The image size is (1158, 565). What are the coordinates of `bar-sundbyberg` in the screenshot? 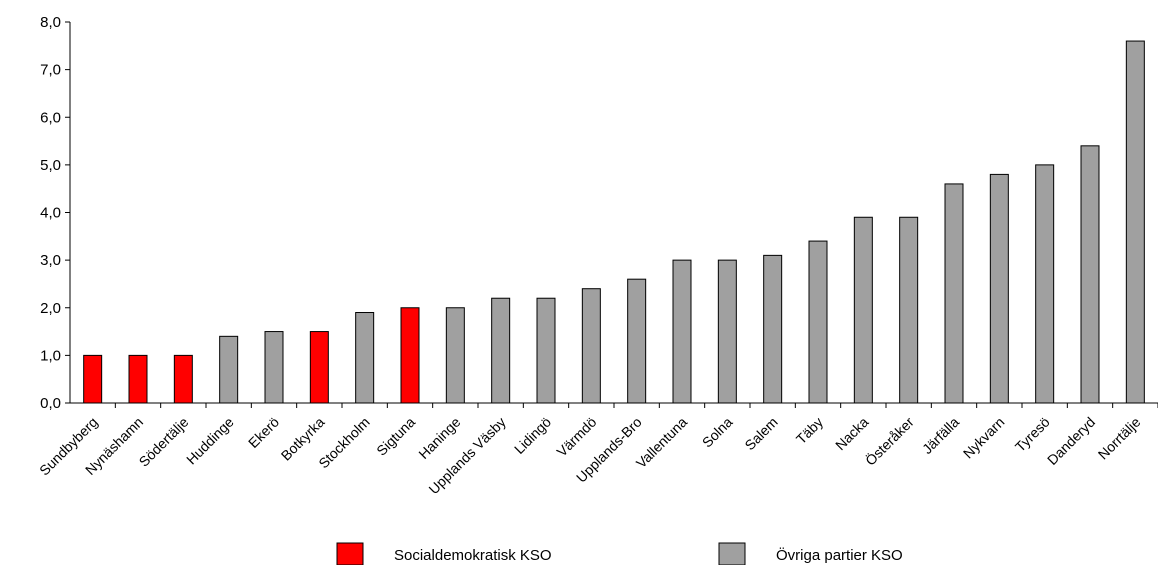 It's located at (93, 379).